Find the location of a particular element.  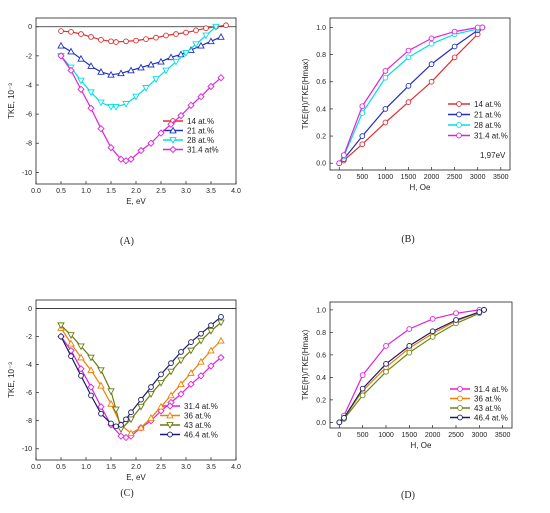

y-tick-label: -4 is located at coordinates (29, 85).